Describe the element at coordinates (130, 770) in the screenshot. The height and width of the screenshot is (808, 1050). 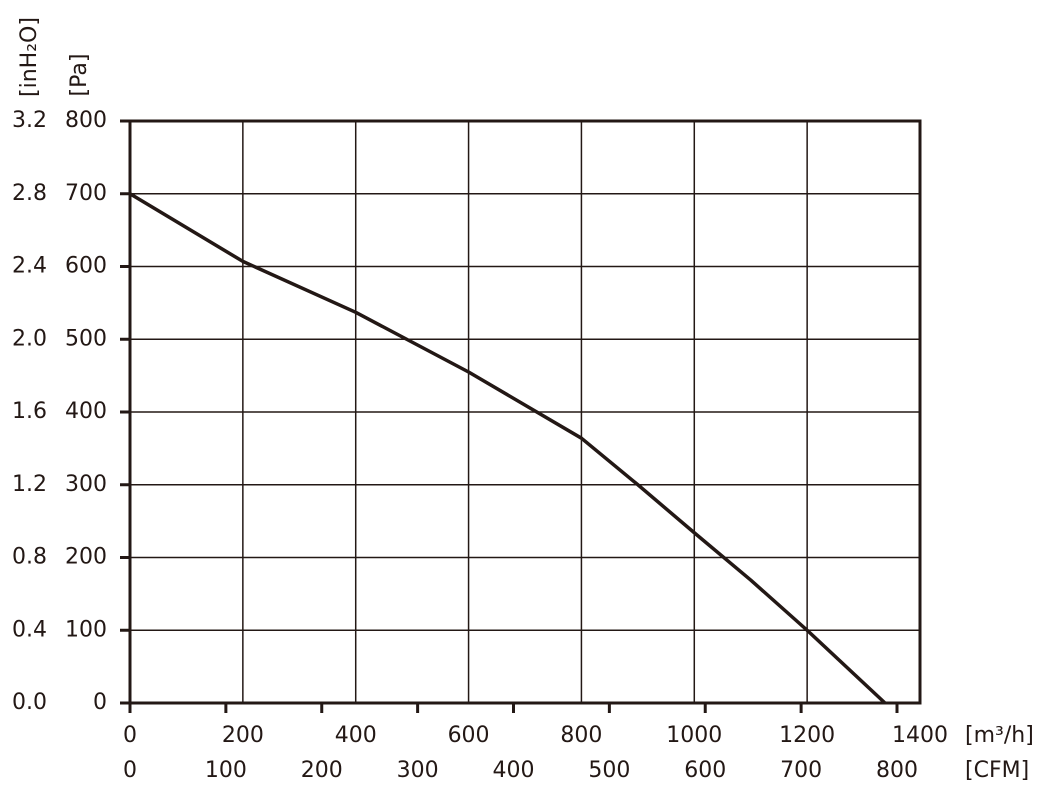
I see `x2-tick-label: 0` at that location.